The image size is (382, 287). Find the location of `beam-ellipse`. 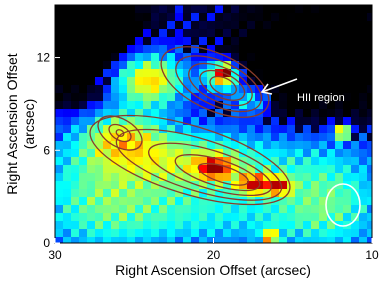

beam-ellipse is located at coordinates (343, 205).